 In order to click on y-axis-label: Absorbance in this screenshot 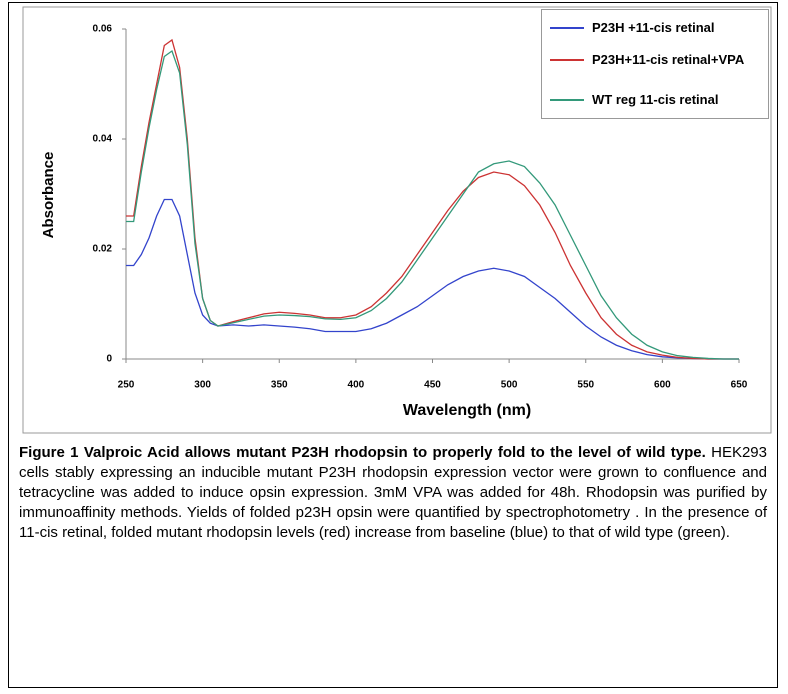, I will do `click(48, 195)`.